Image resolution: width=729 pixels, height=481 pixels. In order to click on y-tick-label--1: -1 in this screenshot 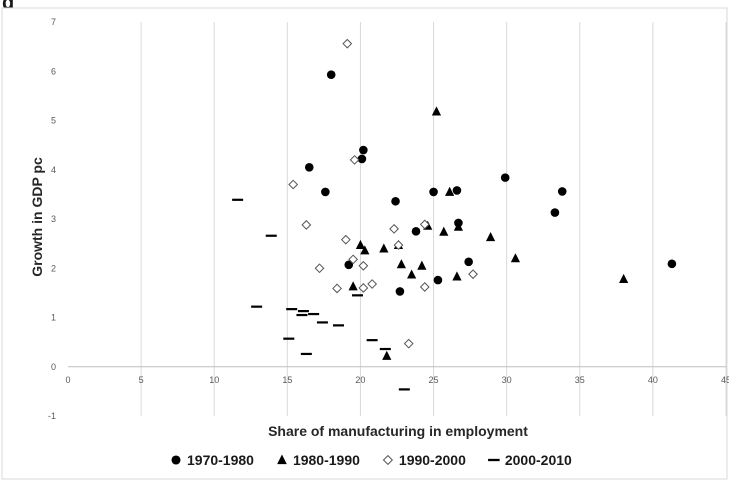, I will do `click(52, 416)`.